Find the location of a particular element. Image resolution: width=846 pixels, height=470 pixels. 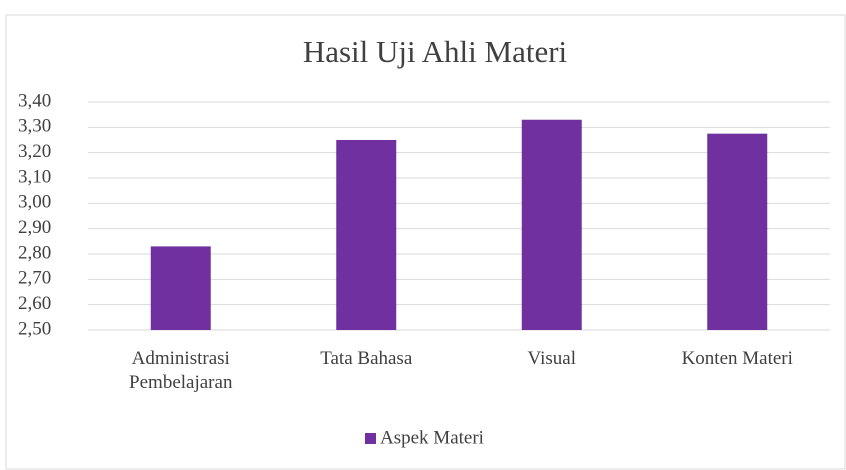

legend-label: Aspek Materi is located at coordinates (432, 437).